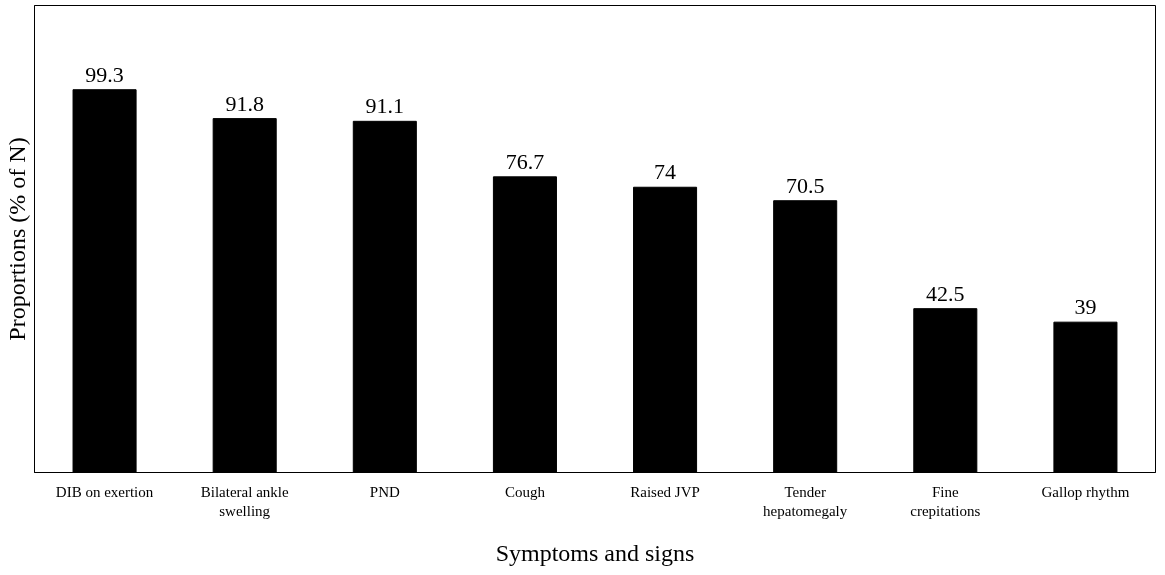 This screenshot has width=1165, height=575. Describe the element at coordinates (244, 501) in the screenshot. I see `x-tick-label: Bilateral ankle swelling` at that location.